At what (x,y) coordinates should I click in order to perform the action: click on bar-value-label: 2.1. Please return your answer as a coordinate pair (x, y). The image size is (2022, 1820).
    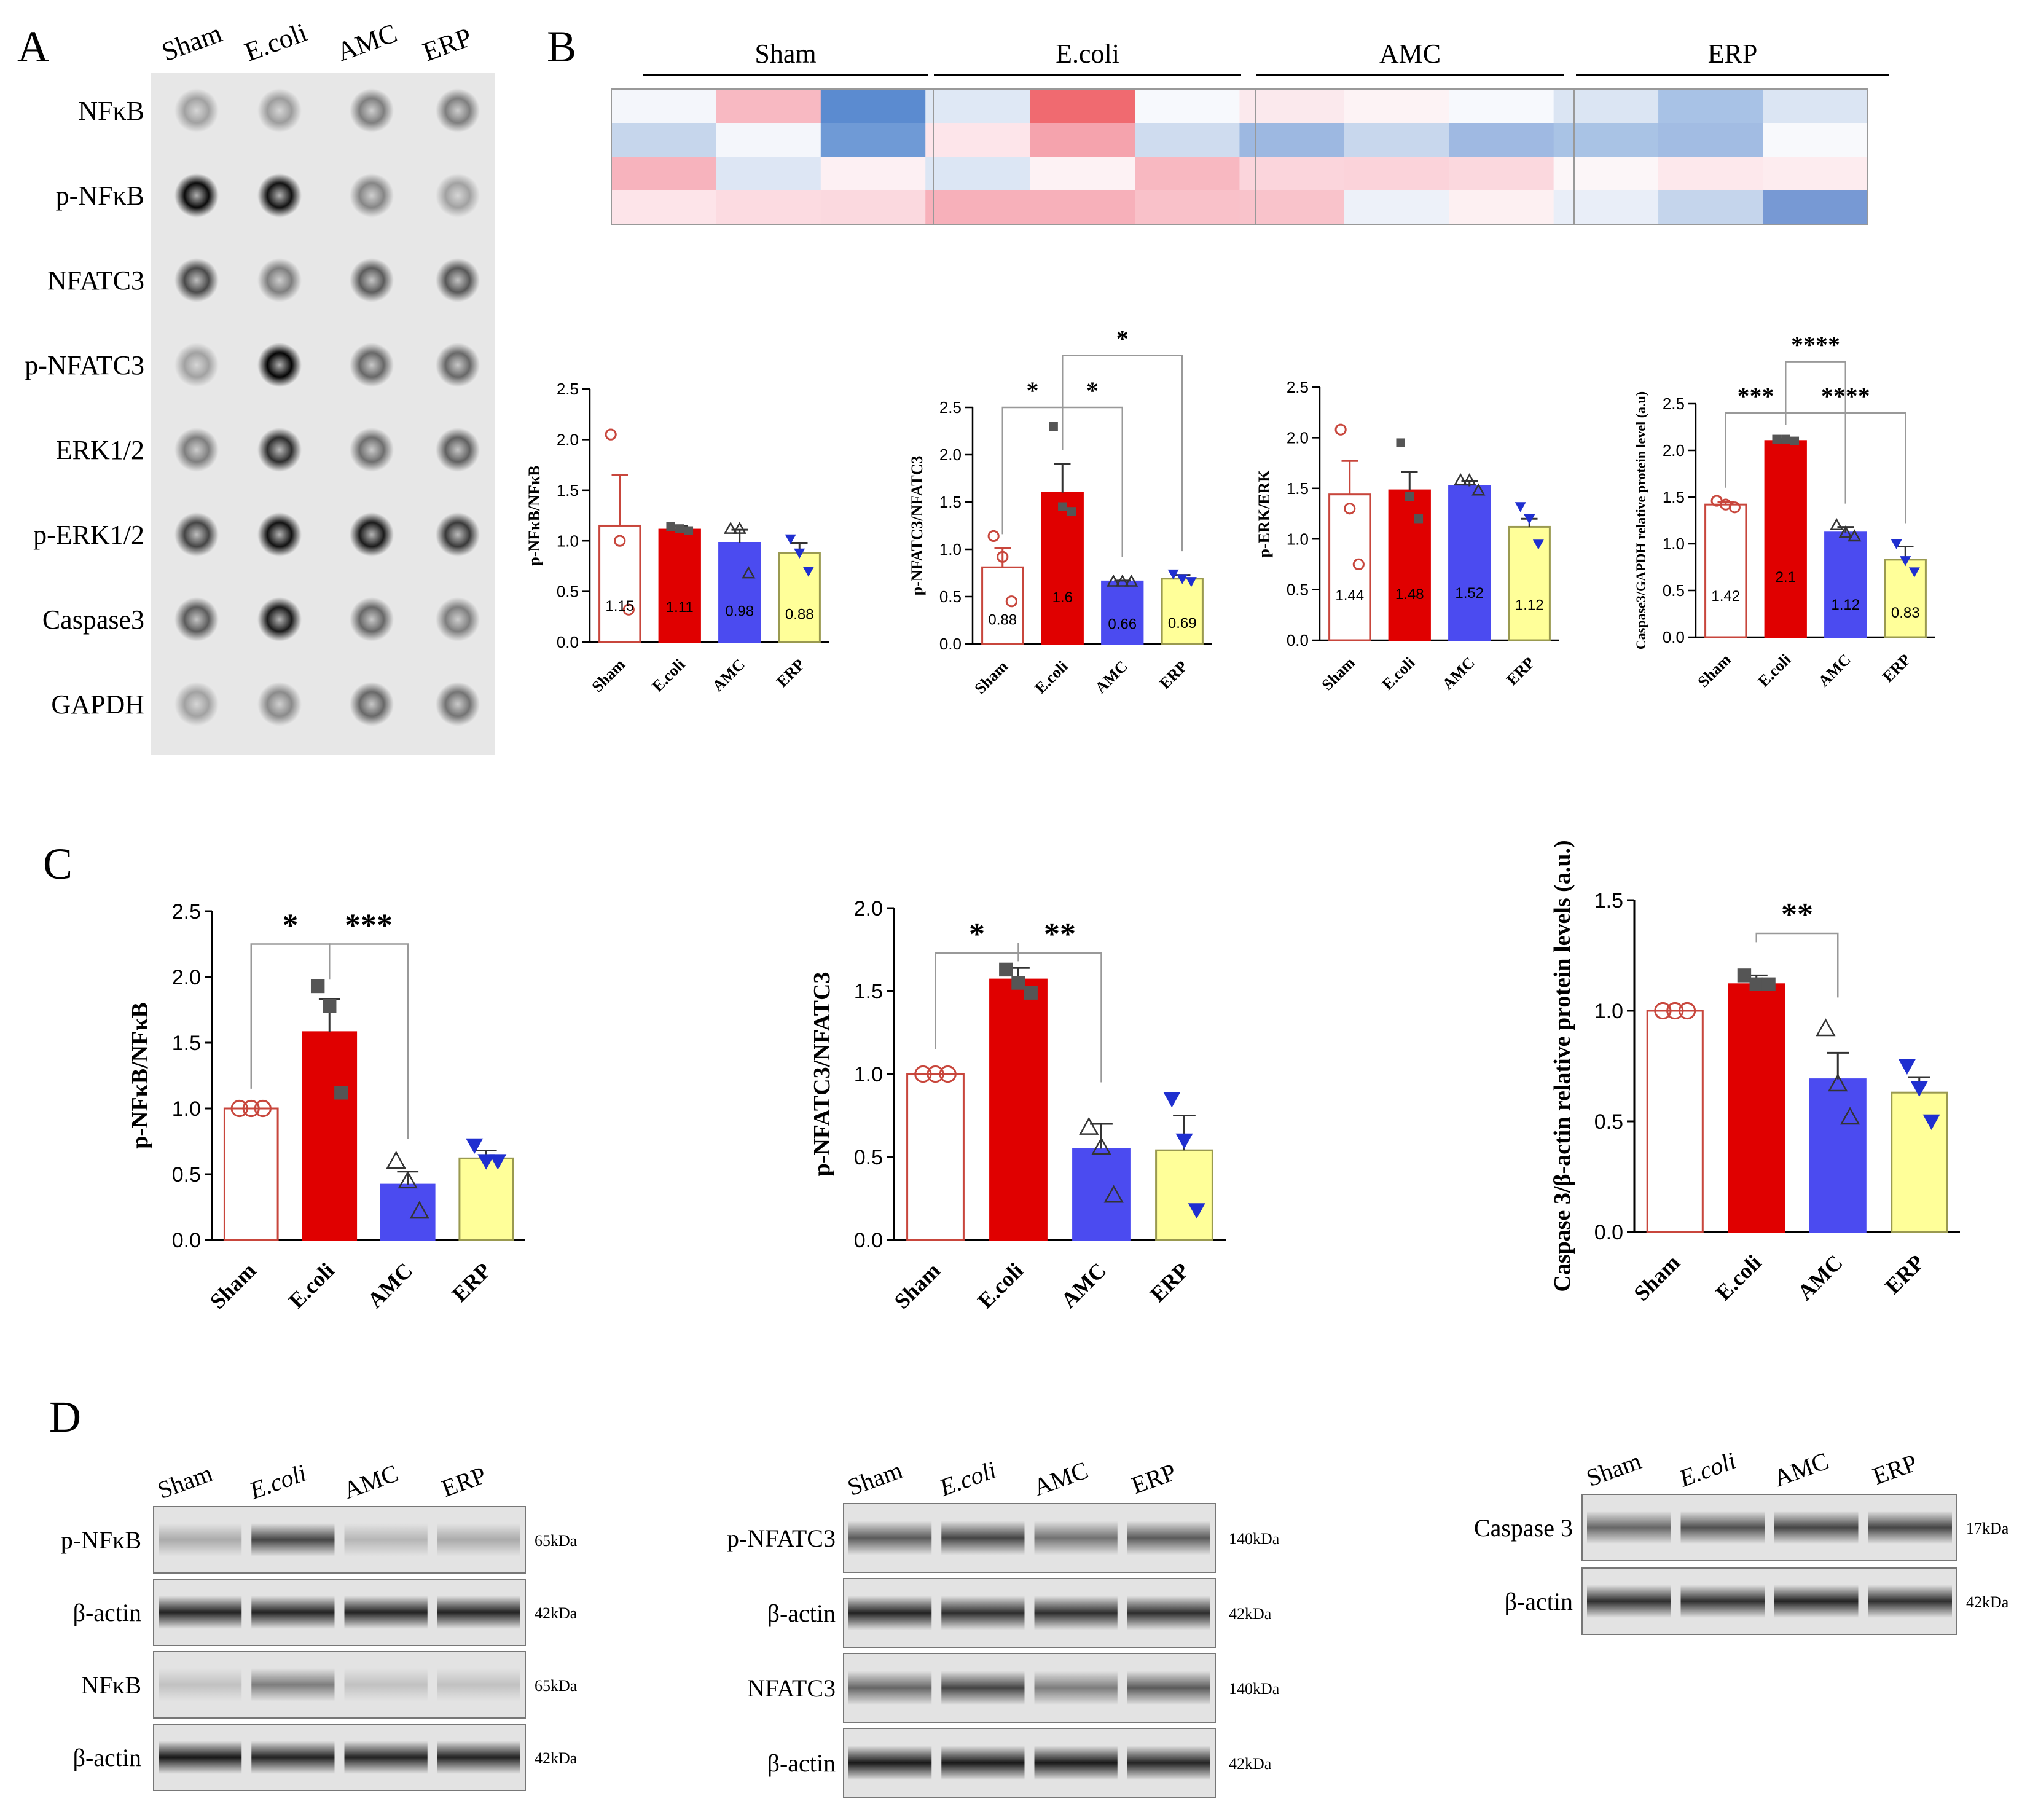
    Looking at the image, I should click on (1786, 577).